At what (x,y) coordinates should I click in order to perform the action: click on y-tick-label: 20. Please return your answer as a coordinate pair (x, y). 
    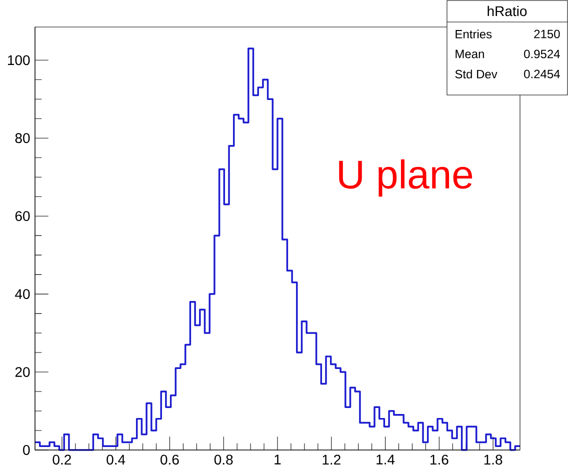
    Looking at the image, I should click on (22, 372).